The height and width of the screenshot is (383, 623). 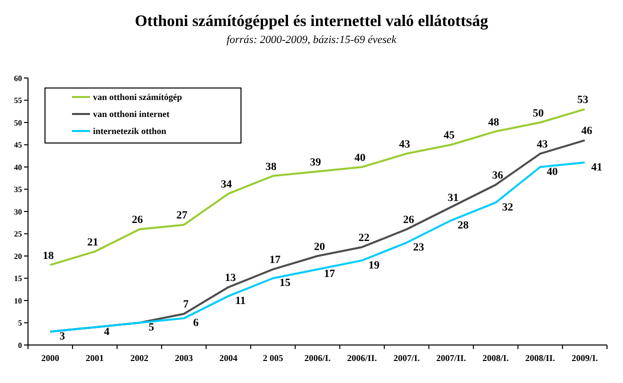 I want to click on x-tick-label: 2008/I., so click(x=495, y=358).